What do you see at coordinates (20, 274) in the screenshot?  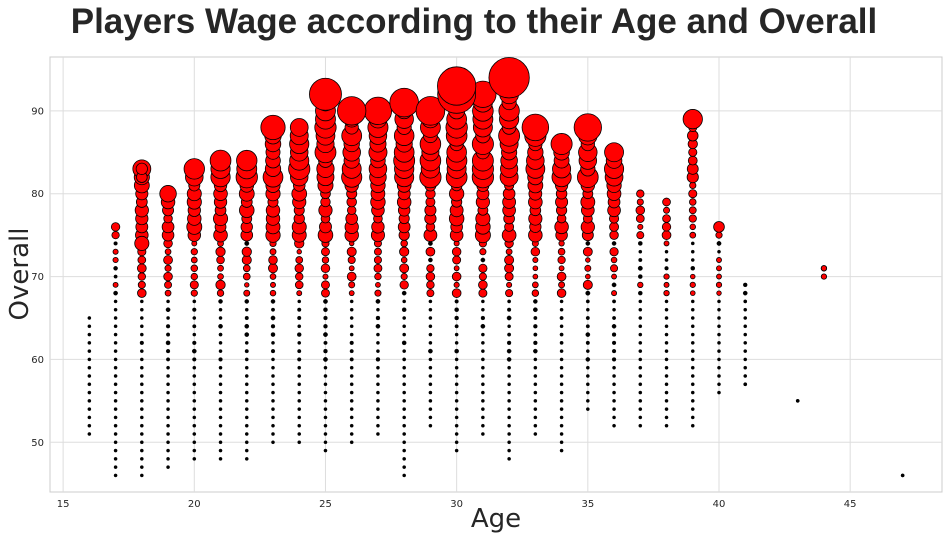 I see `y-axis-label: Overall` at bounding box center [20, 274].